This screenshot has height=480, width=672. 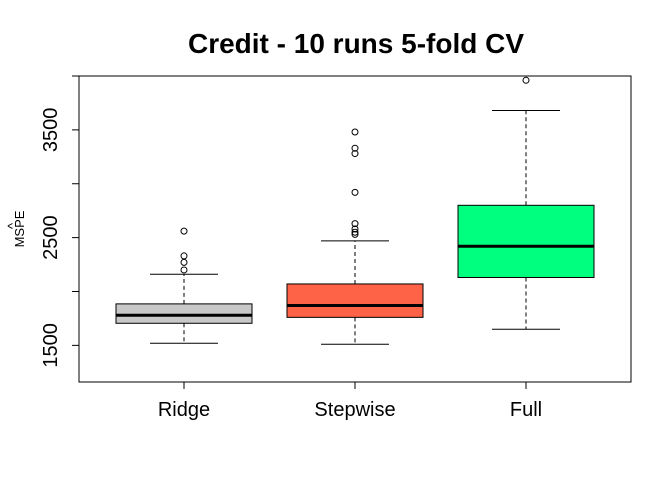 I want to click on box-full, so click(x=526, y=203).